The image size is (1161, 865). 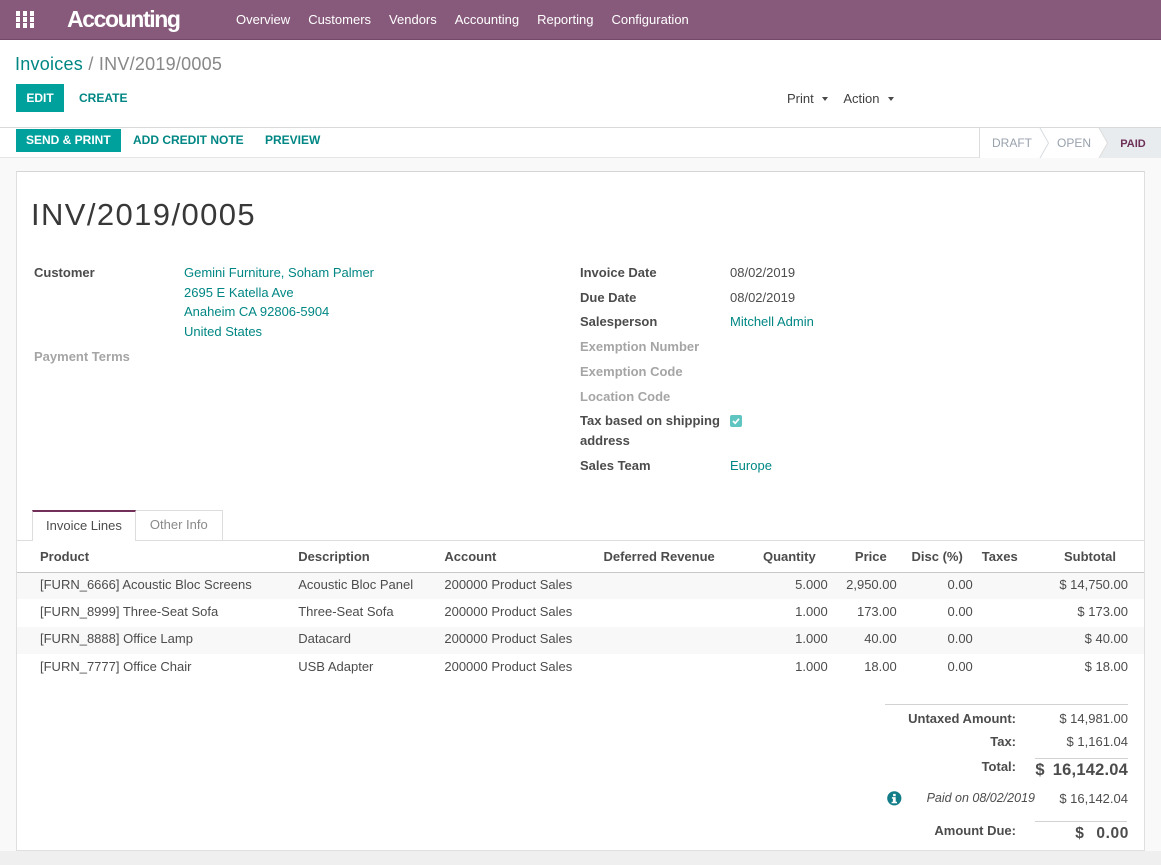 What do you see at coordinates (1012, 143) in the screenshot?
I see `svg-text: DRAFT` at bounding box center [1012, 143].